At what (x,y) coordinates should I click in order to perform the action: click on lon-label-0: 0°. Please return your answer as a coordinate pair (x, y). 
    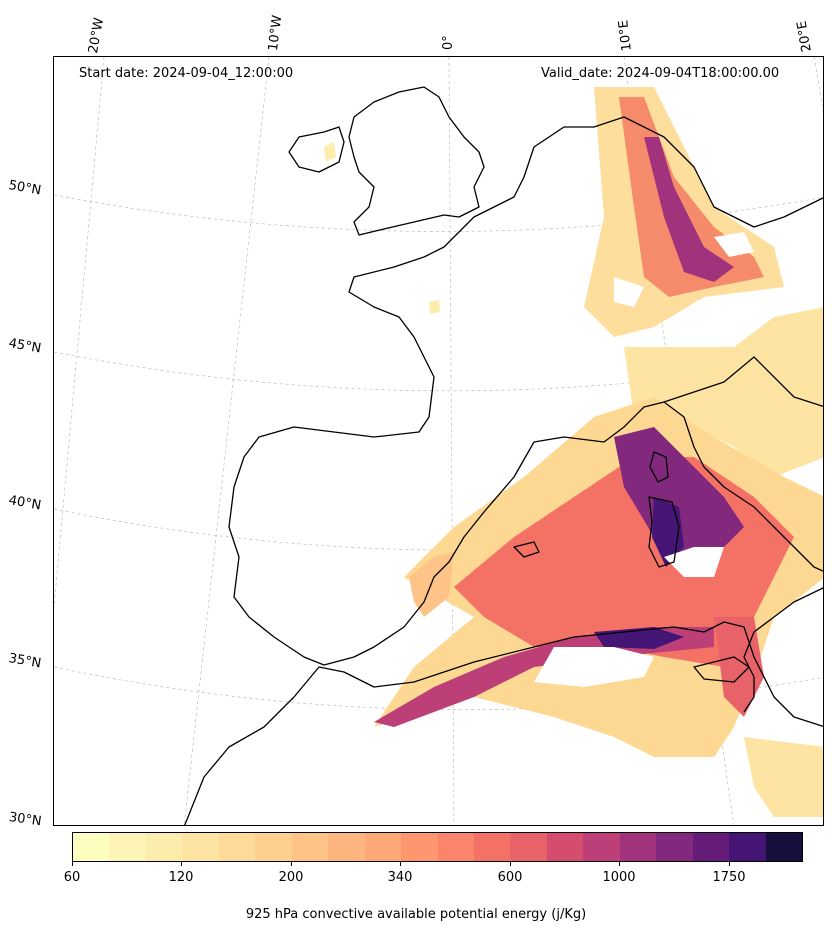
    Looking at the image, I should click on (448, 42).